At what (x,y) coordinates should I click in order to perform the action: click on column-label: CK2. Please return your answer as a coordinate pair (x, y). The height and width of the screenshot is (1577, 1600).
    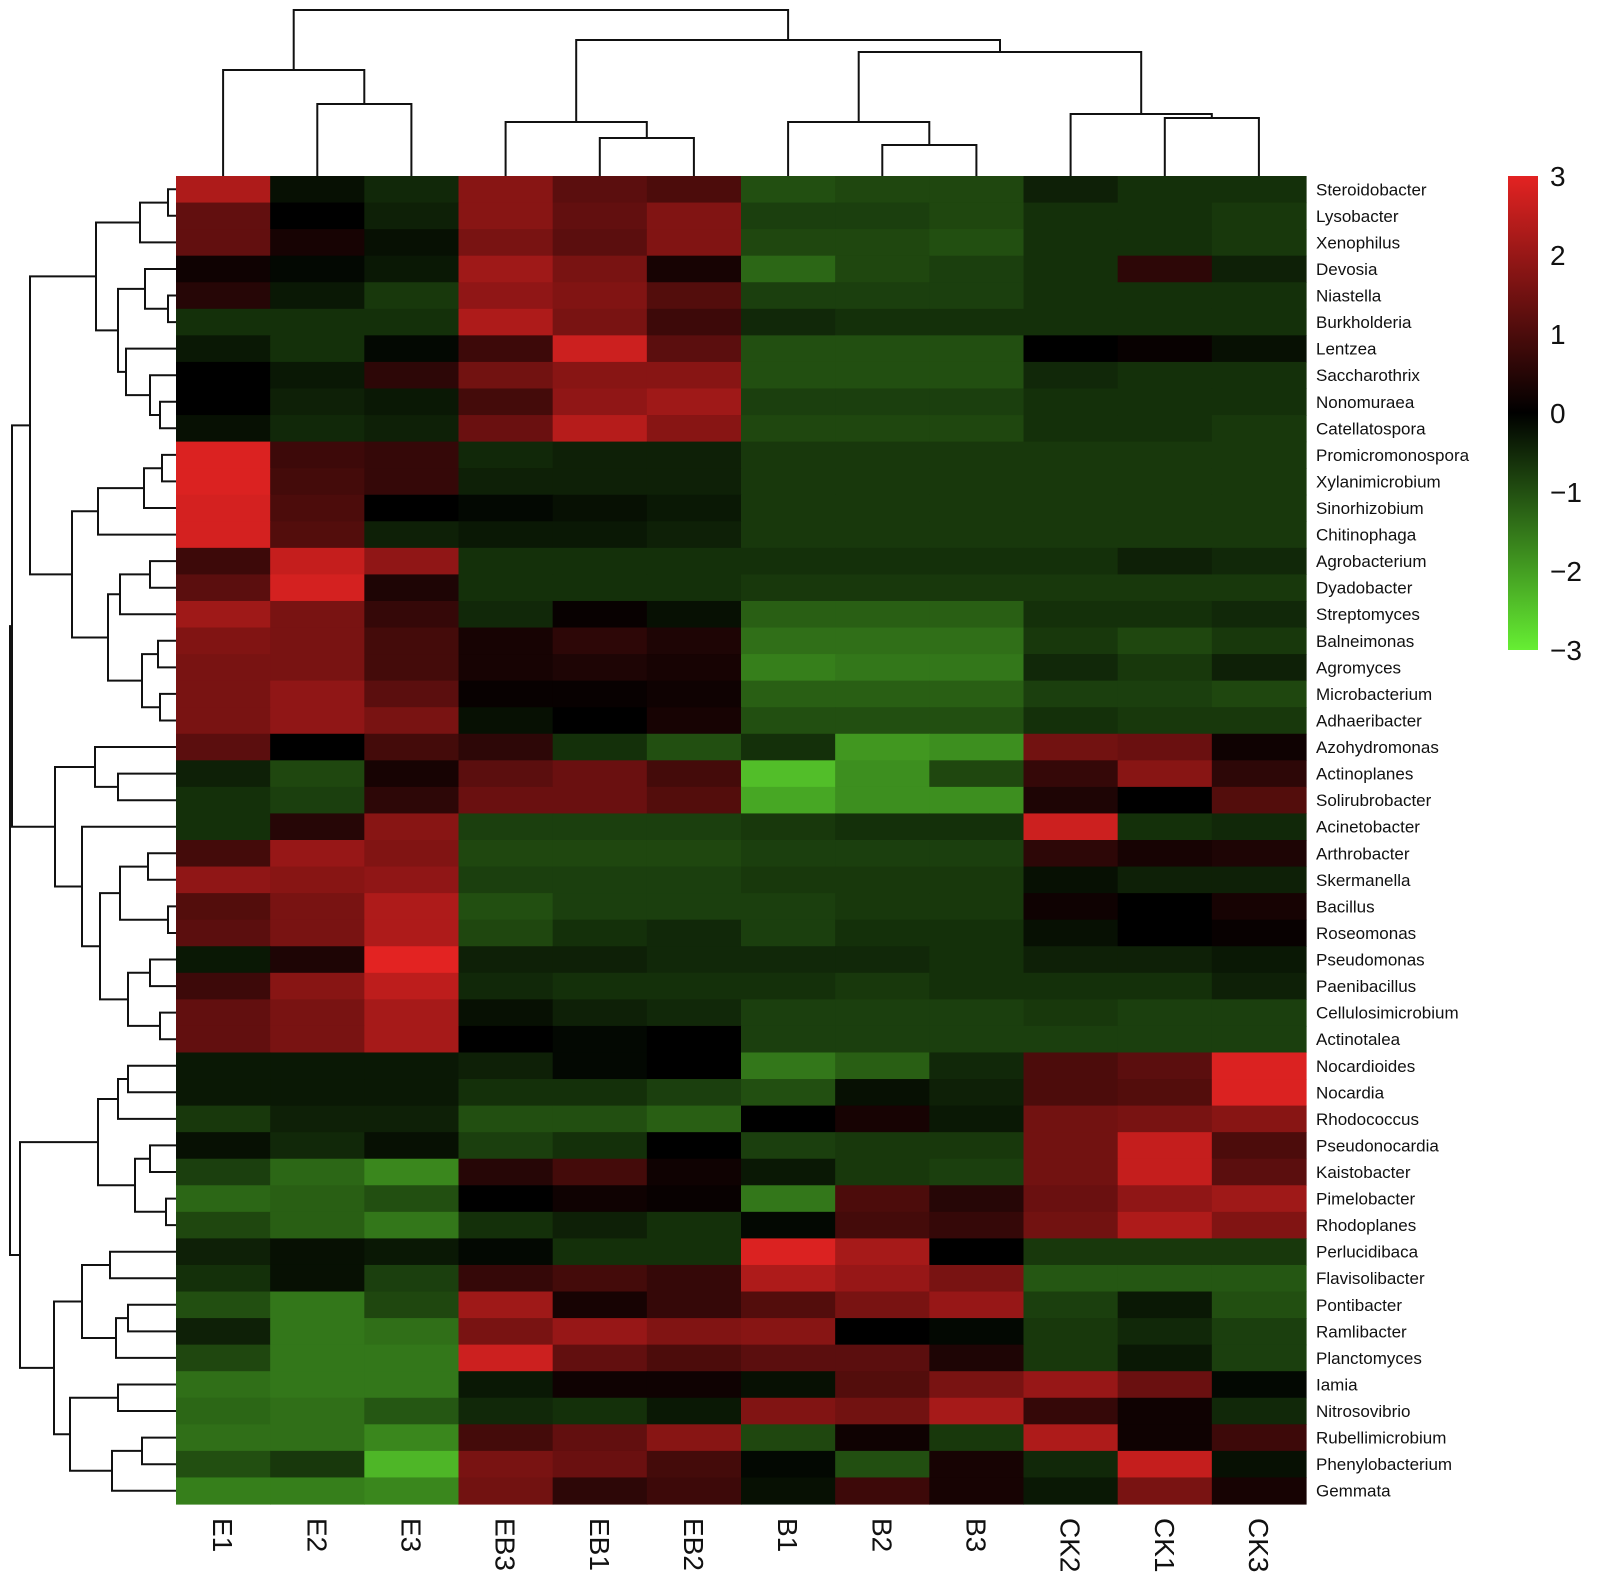
    Looking at the image, I should click on (1070, 1545).